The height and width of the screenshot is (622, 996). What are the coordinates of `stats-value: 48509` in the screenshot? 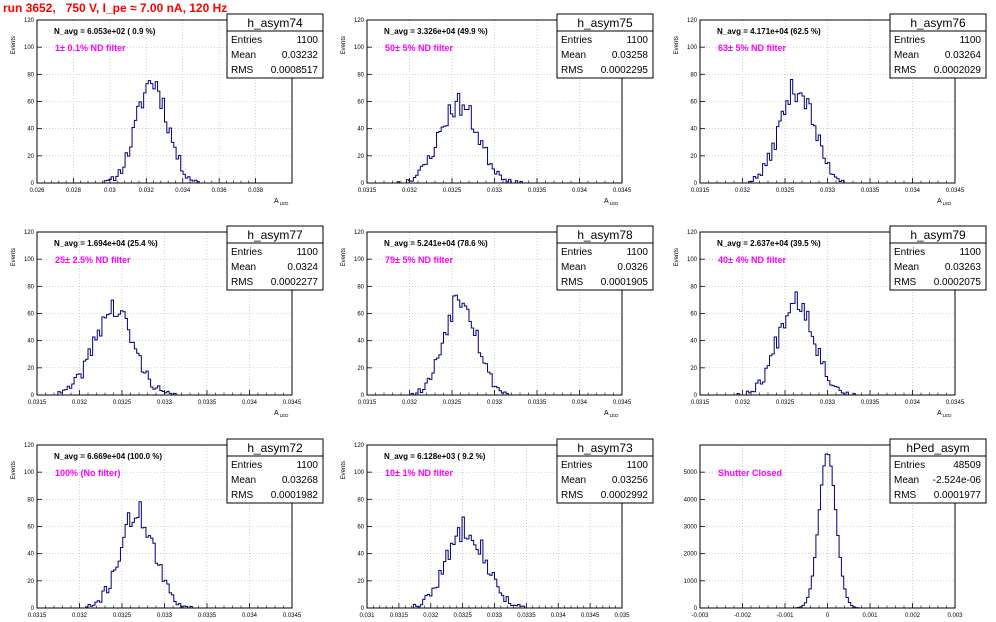 It's located at (967, 465).